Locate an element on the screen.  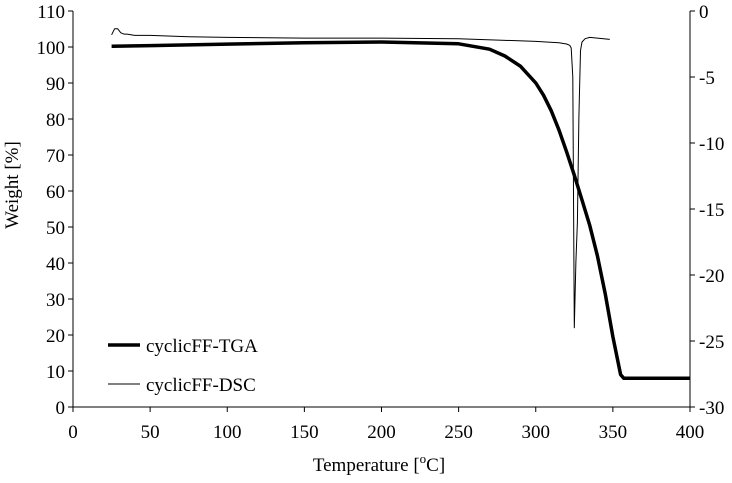
y-tick-label: 0 is located at coordinates (61, 408).